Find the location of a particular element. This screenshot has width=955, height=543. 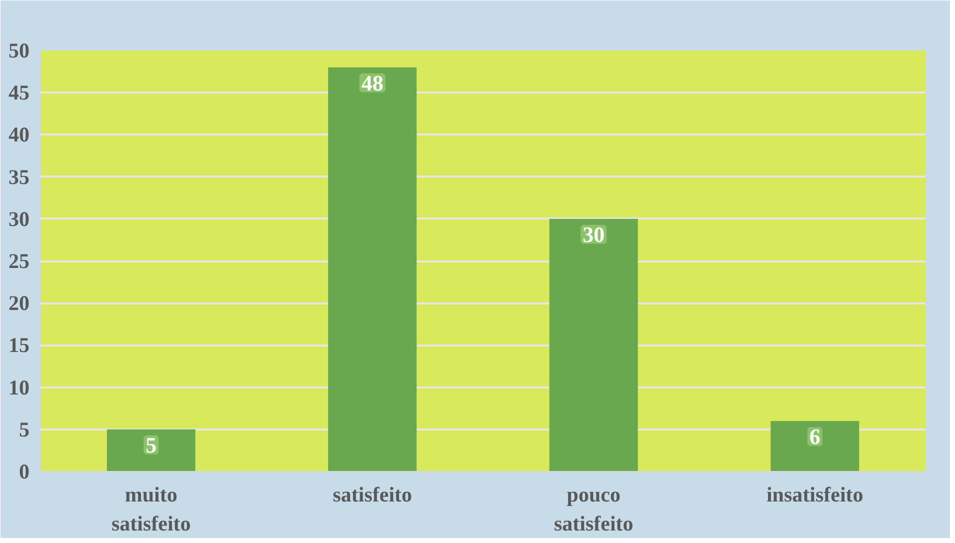

x-tick-label: muito satisfeito is located at coordinates (151, 509).